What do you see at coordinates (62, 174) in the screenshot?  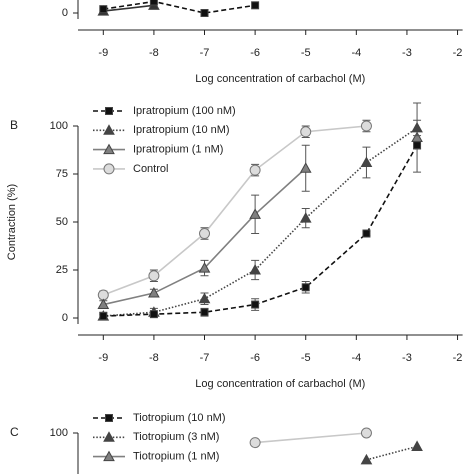 I see `y-tick-label: 75` at bounding box center [62, 174].